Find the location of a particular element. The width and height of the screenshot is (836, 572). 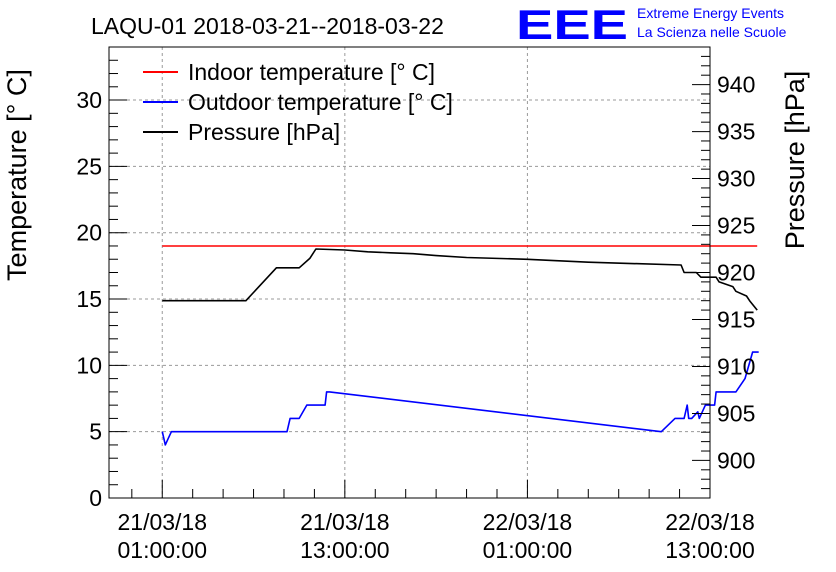

y2-tick-label-925: 925 is located at coordinates (736, 226).